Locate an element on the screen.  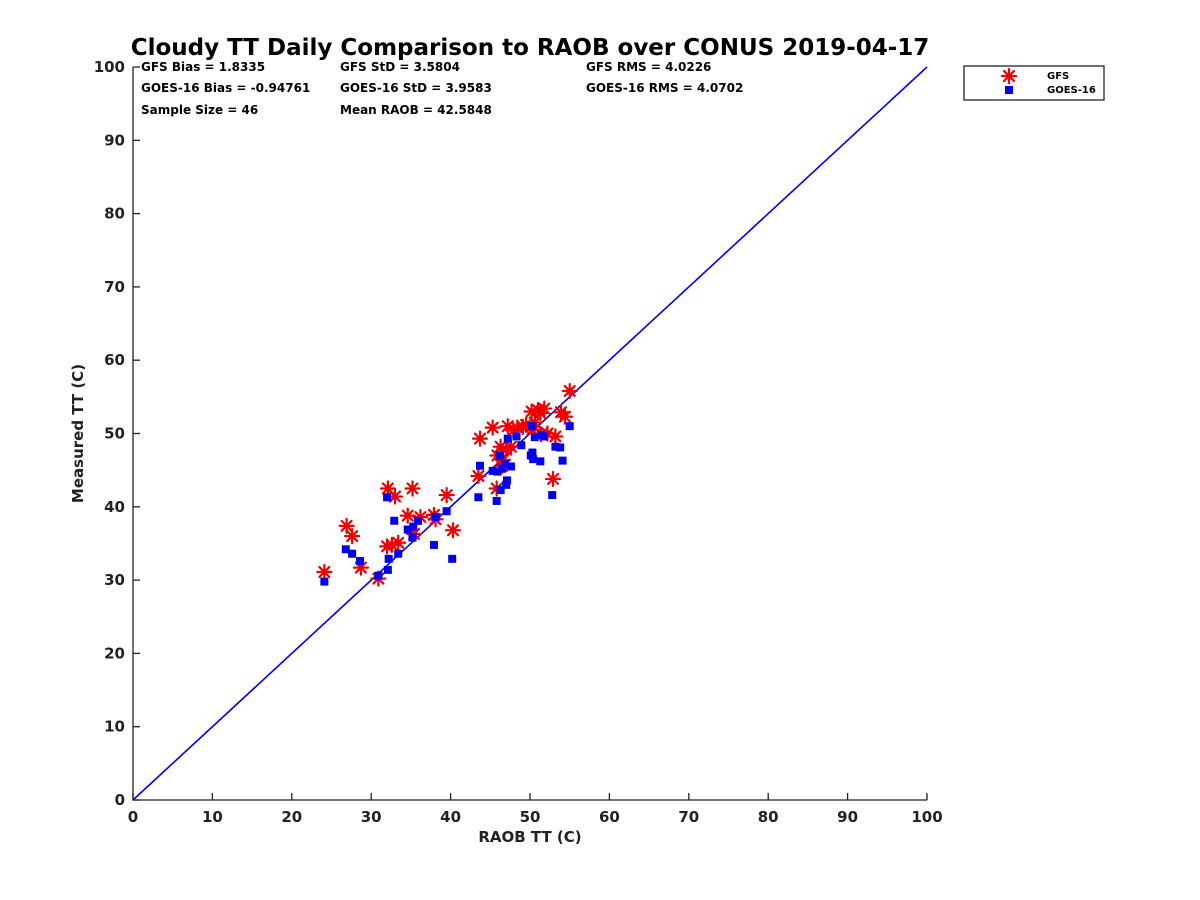
stat-text: GOES-16 StD = 3.9583 is located at coordinates (416, 88).